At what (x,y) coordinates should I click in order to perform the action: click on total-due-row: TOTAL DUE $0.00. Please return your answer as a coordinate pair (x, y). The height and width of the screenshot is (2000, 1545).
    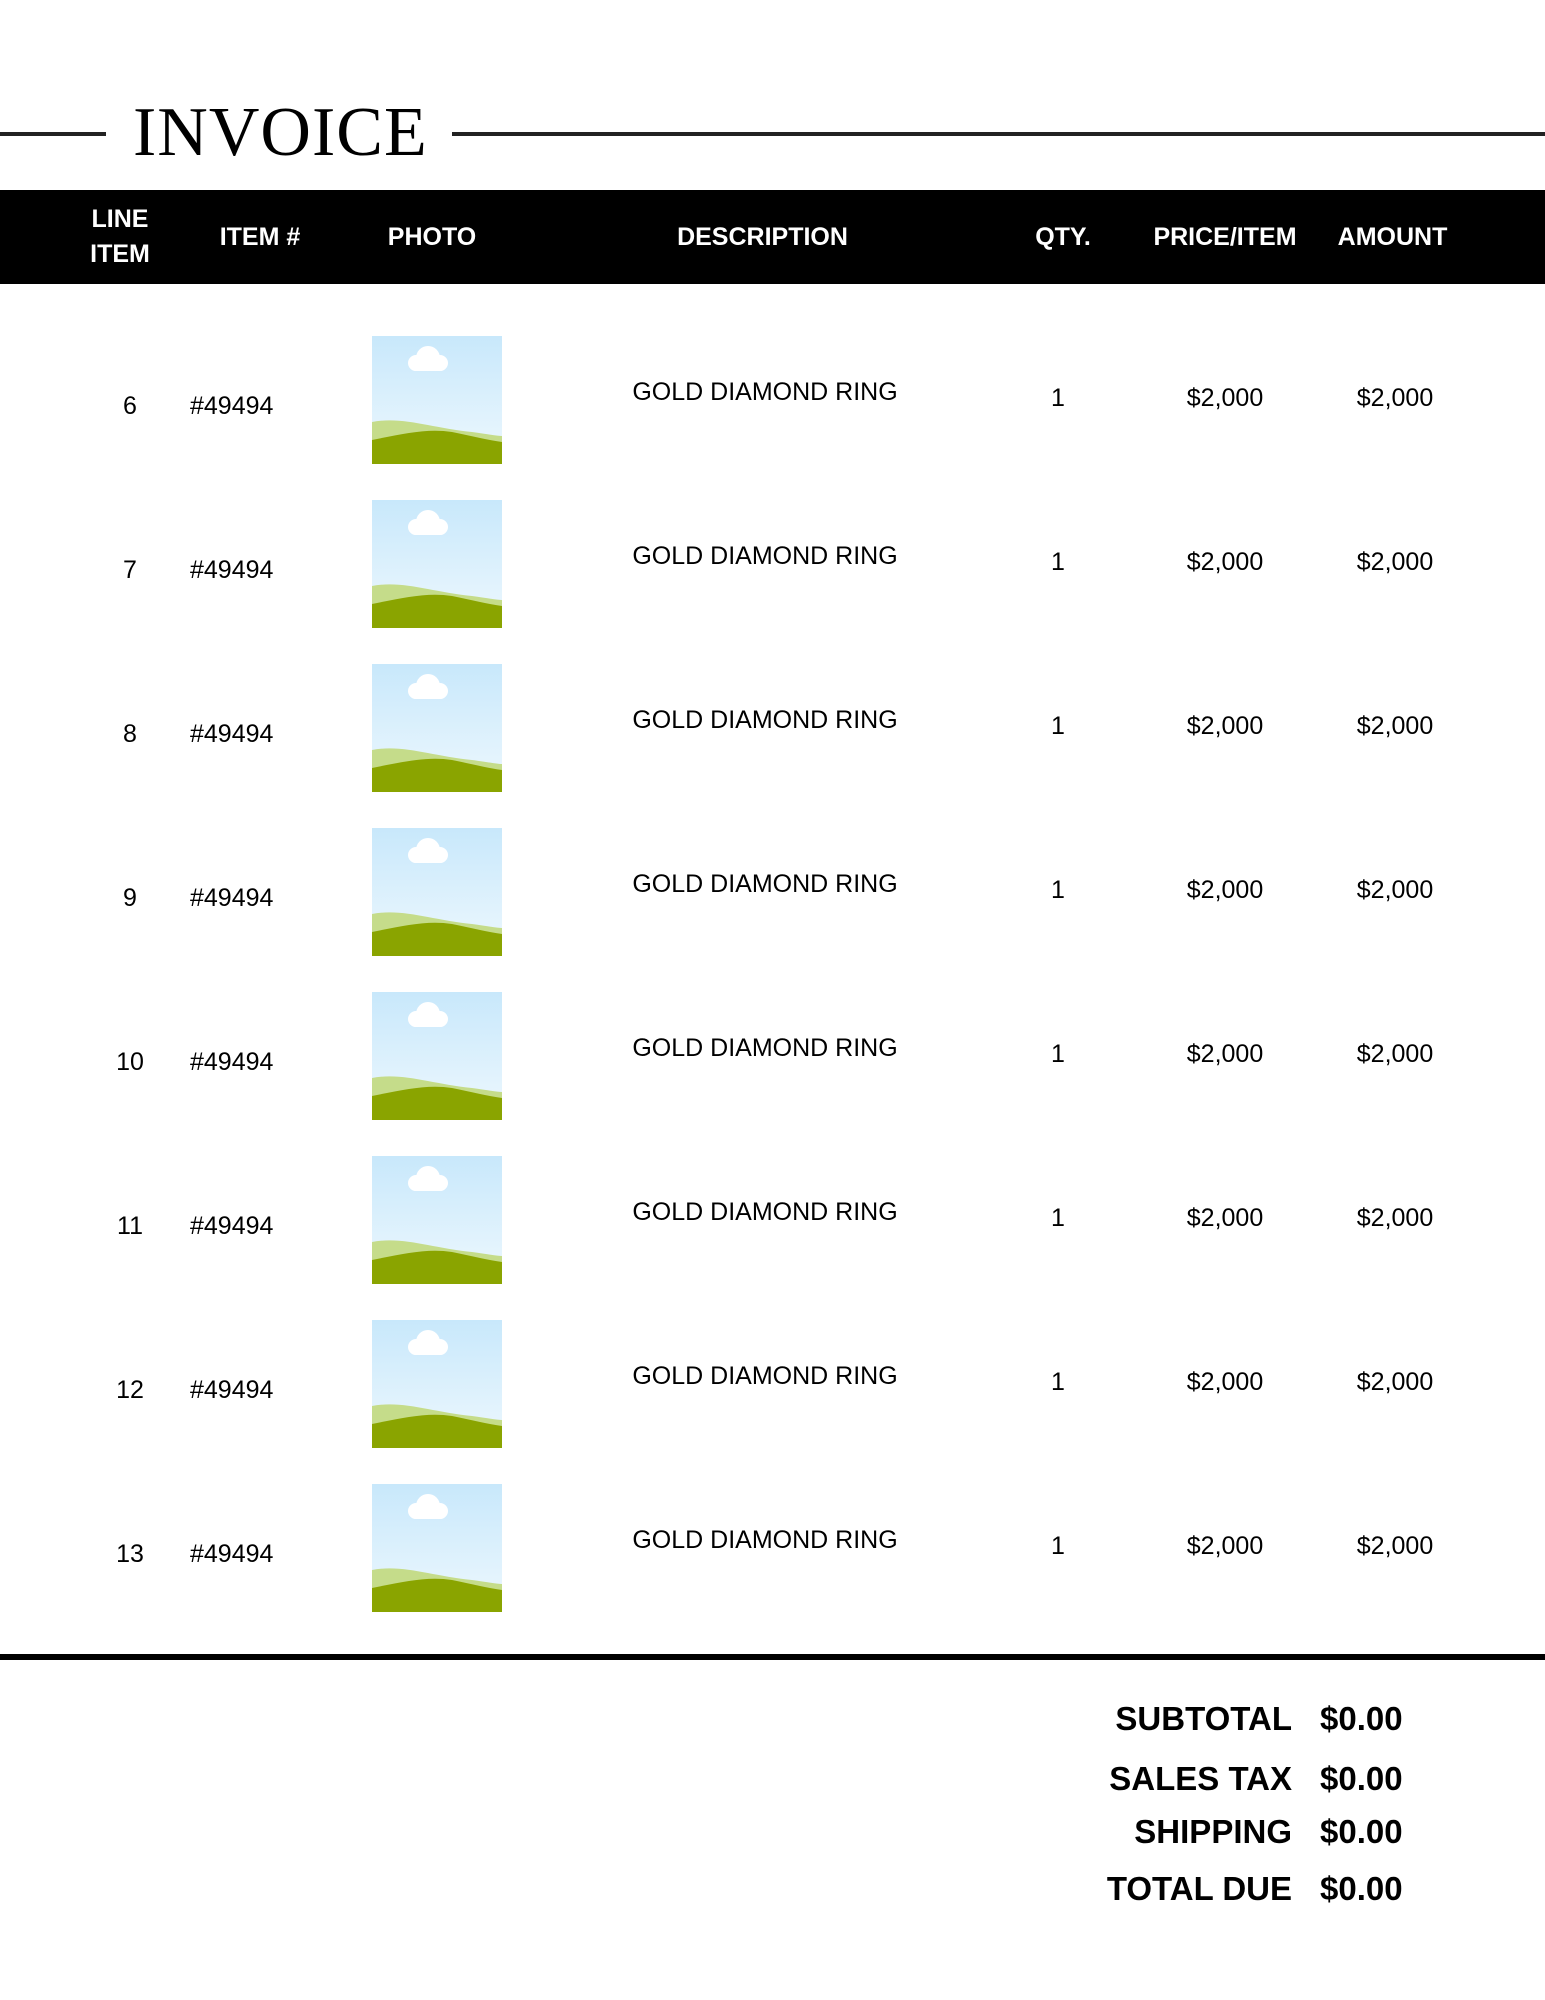
    Looking at the image, I should click on (1272, 1895).